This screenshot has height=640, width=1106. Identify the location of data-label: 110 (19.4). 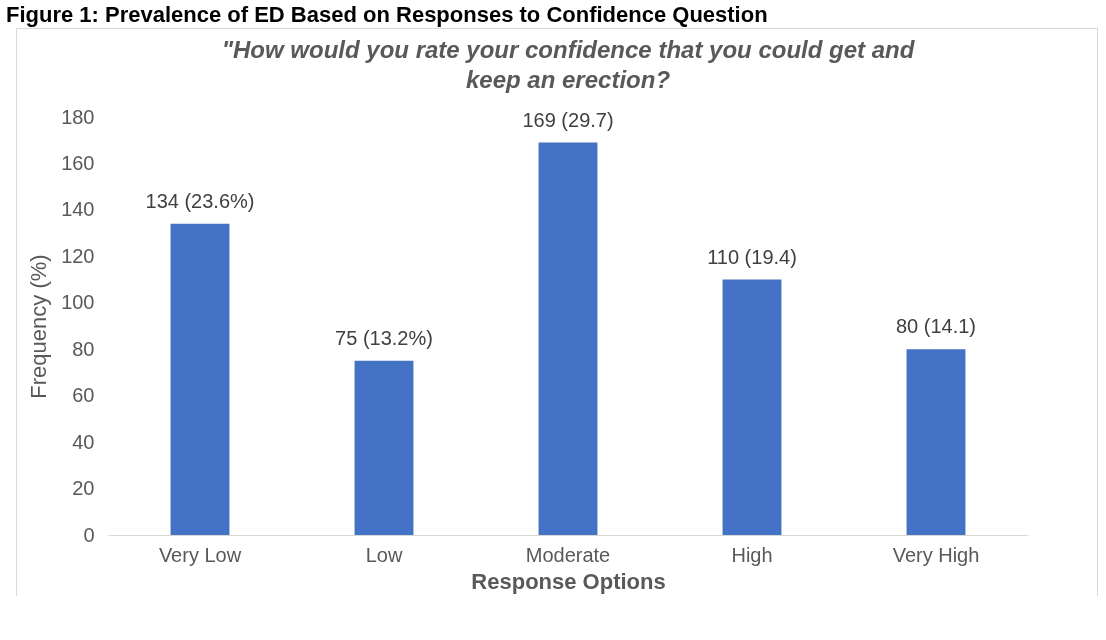
(752, 256).